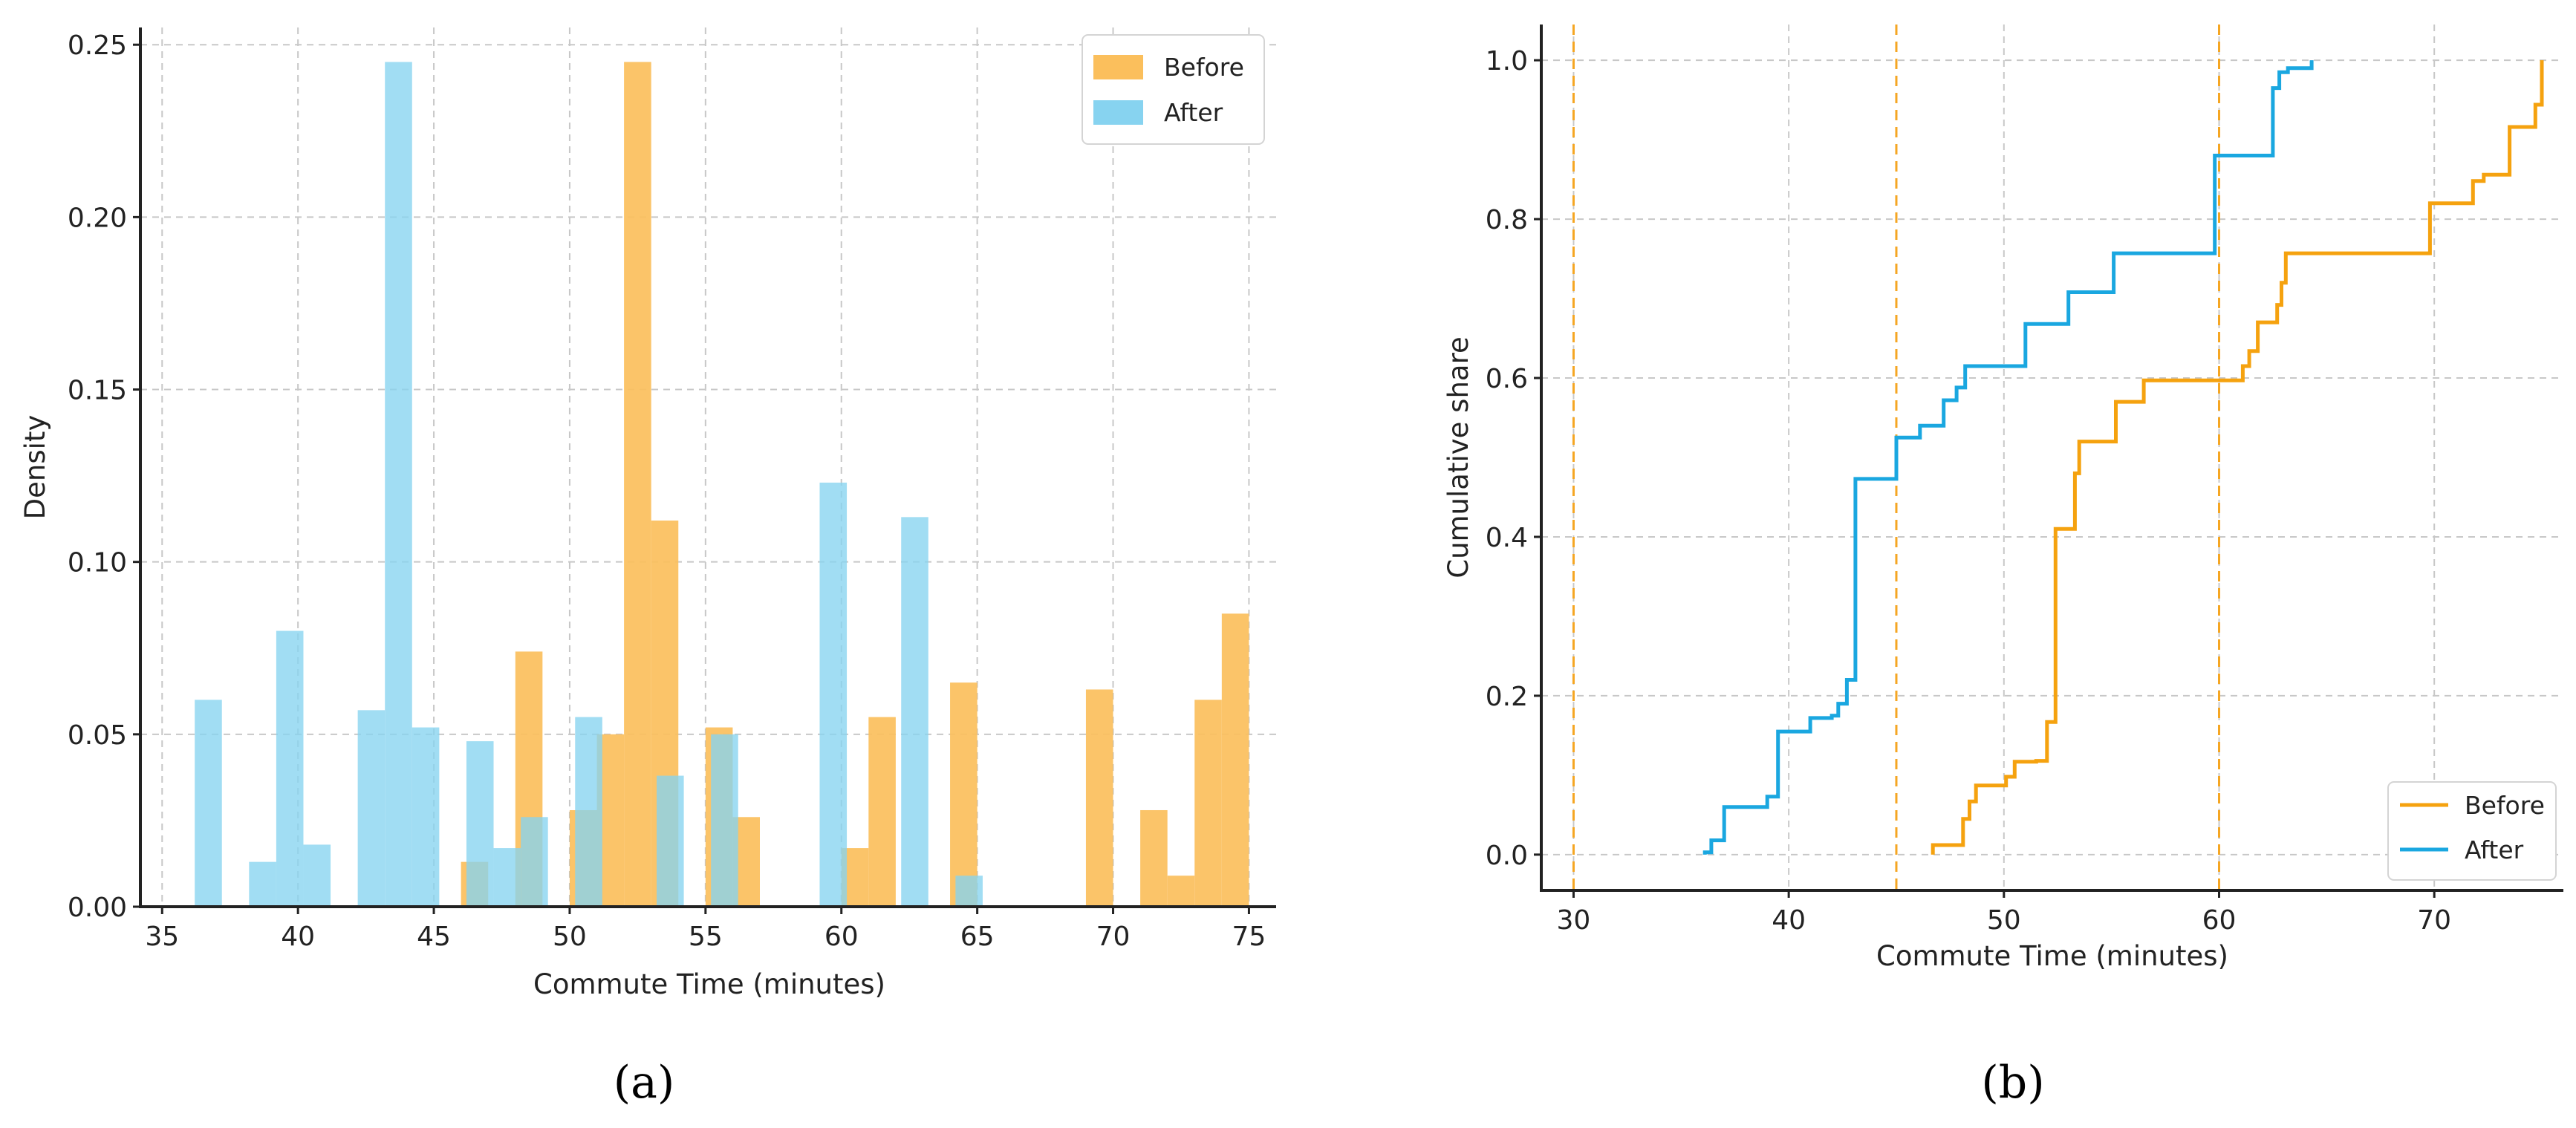 The image size is (2576, 1128). Describe the element at coordinates (706, 937) in the screenshot. I see `panel-a-x-tick-label: 55` at that location.